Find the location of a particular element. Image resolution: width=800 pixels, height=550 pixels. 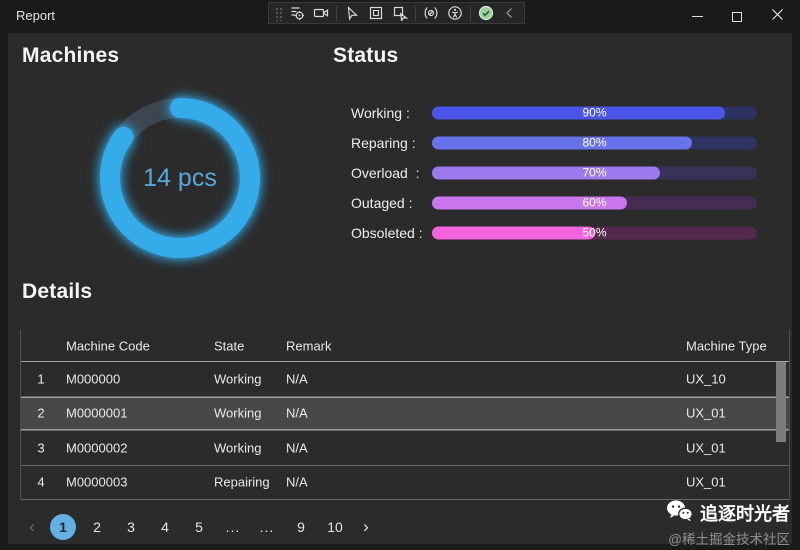

status-bar-track: 70% is located at coordinates (594, 172).